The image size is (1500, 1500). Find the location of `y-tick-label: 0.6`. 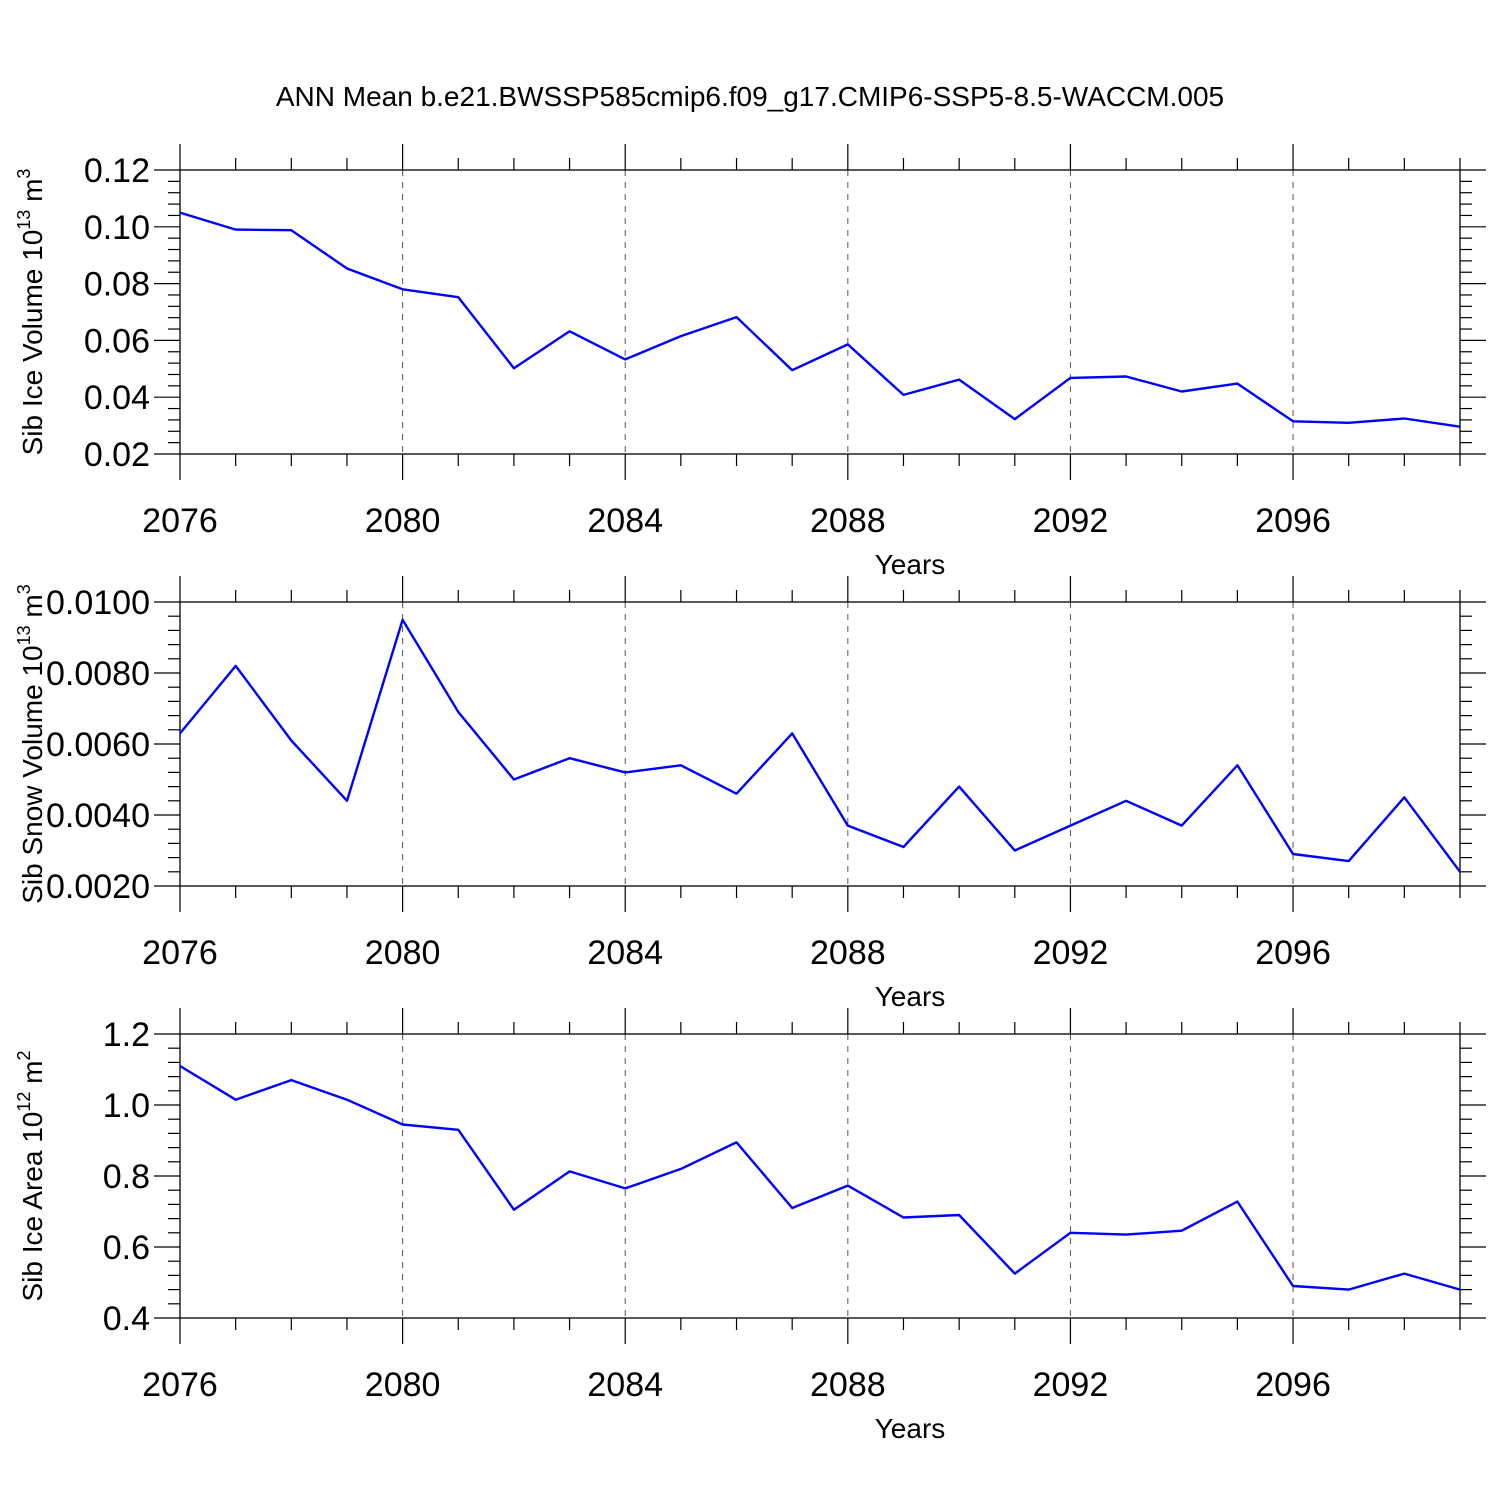

y-tick-label: 0.6 is located at coordinates (126, 1248).